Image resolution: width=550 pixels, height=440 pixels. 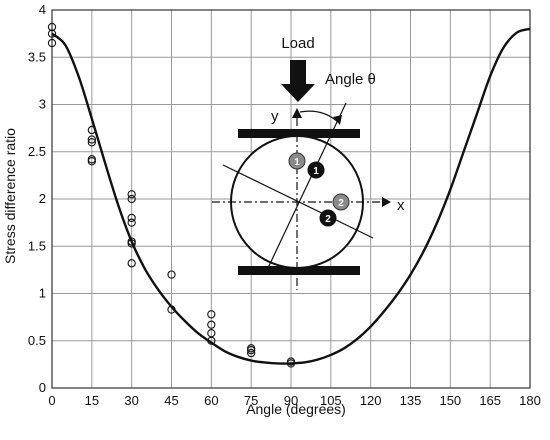 I want to click on x-tick-label: 150, so click(x=450, y=400).